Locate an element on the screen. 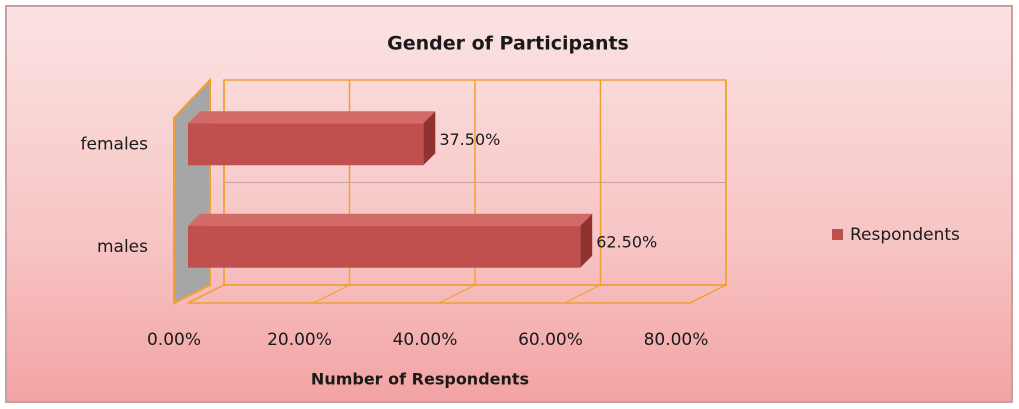 Image resolution: width=1019 pixels, height=409 pixels. x-tick-label: 80.00% is located at coordinates (676, 340).